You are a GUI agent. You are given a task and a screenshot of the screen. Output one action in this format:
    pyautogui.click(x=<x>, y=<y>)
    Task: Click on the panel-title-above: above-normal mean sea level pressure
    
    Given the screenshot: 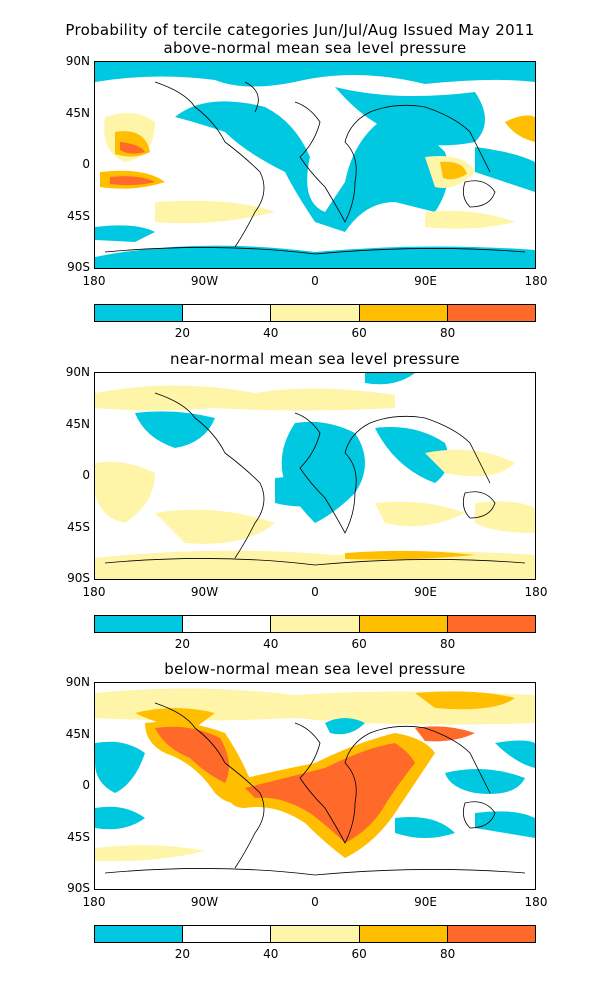 What is the action you would take?
    pyautogui.click(x=315, y=48)
    